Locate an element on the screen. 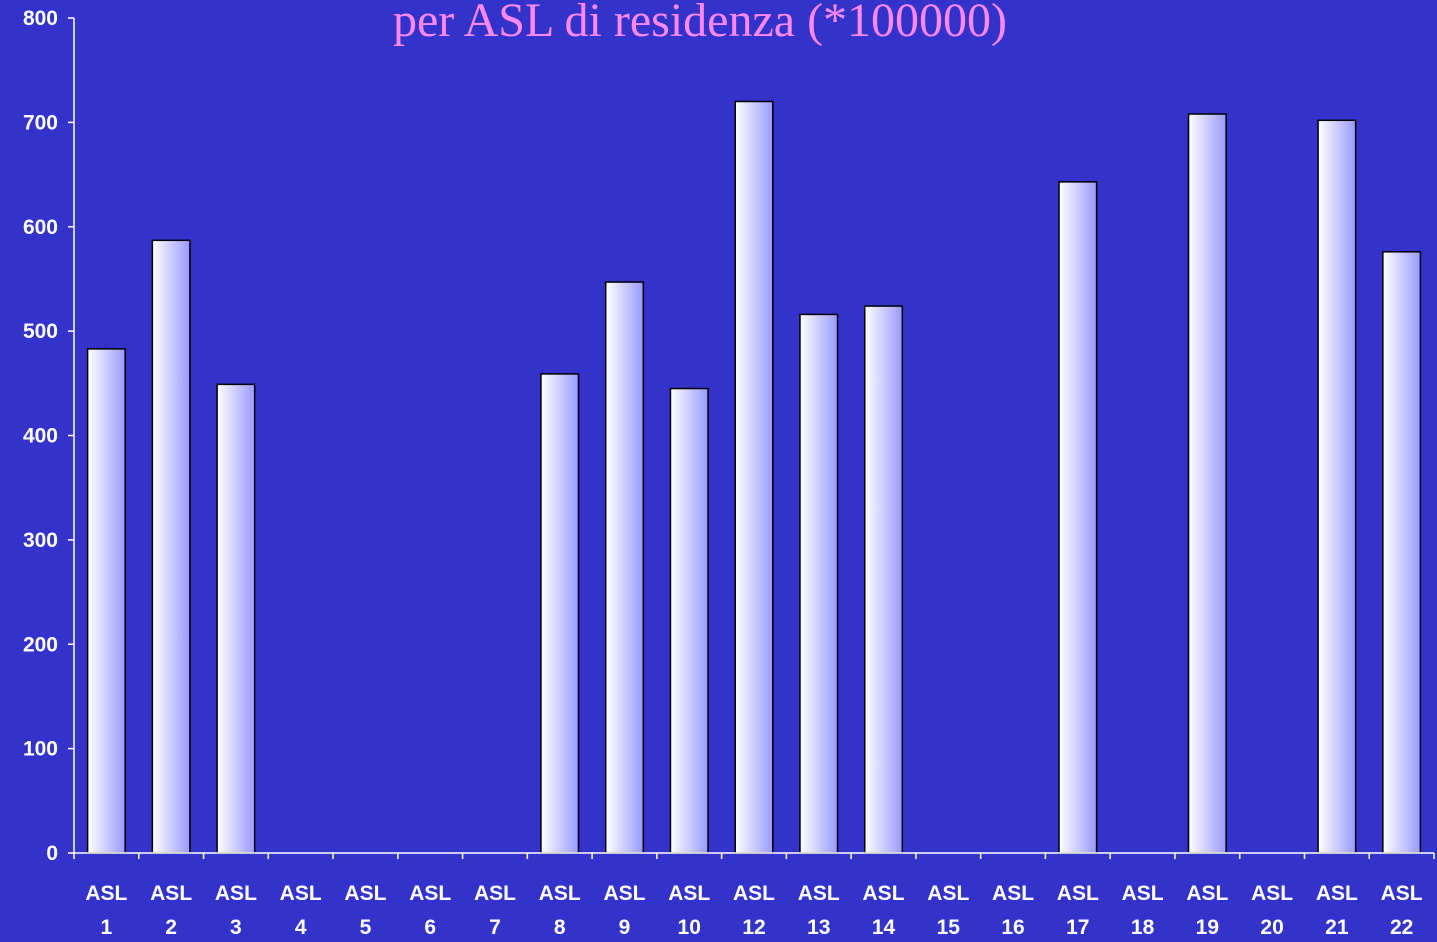 The image size is (1437, 942). y-tick-label: 700 is located at coordinates (40, 122).